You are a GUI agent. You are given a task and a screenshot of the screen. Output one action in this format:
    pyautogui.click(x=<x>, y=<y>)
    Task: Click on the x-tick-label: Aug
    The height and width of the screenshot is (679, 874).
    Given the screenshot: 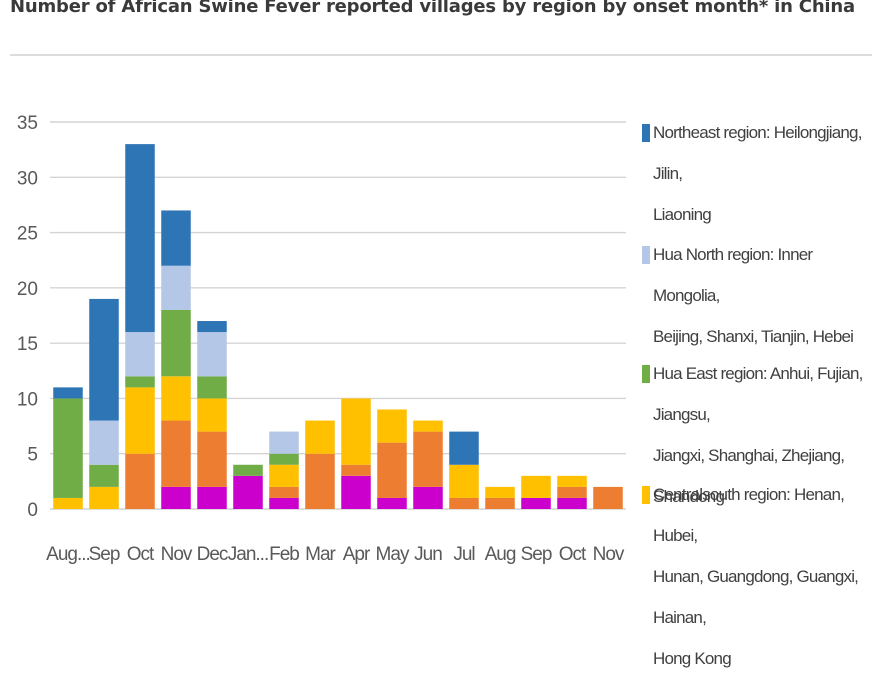 What is the action you would take?
    pyautogui.click(x=500, y=554)
    